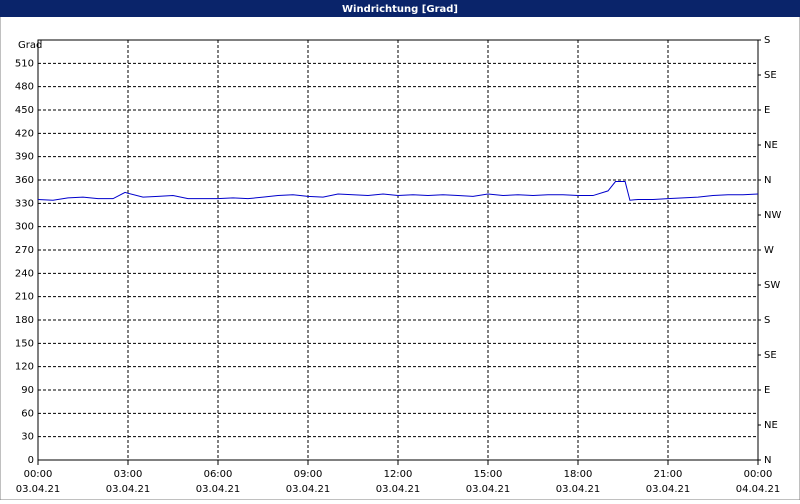 Image resolution: width=800 pixels, height=504 pixels. Describe the element at coordinates (24, 87) in the screenshot. I see `y-tick-label: 480` at that location.